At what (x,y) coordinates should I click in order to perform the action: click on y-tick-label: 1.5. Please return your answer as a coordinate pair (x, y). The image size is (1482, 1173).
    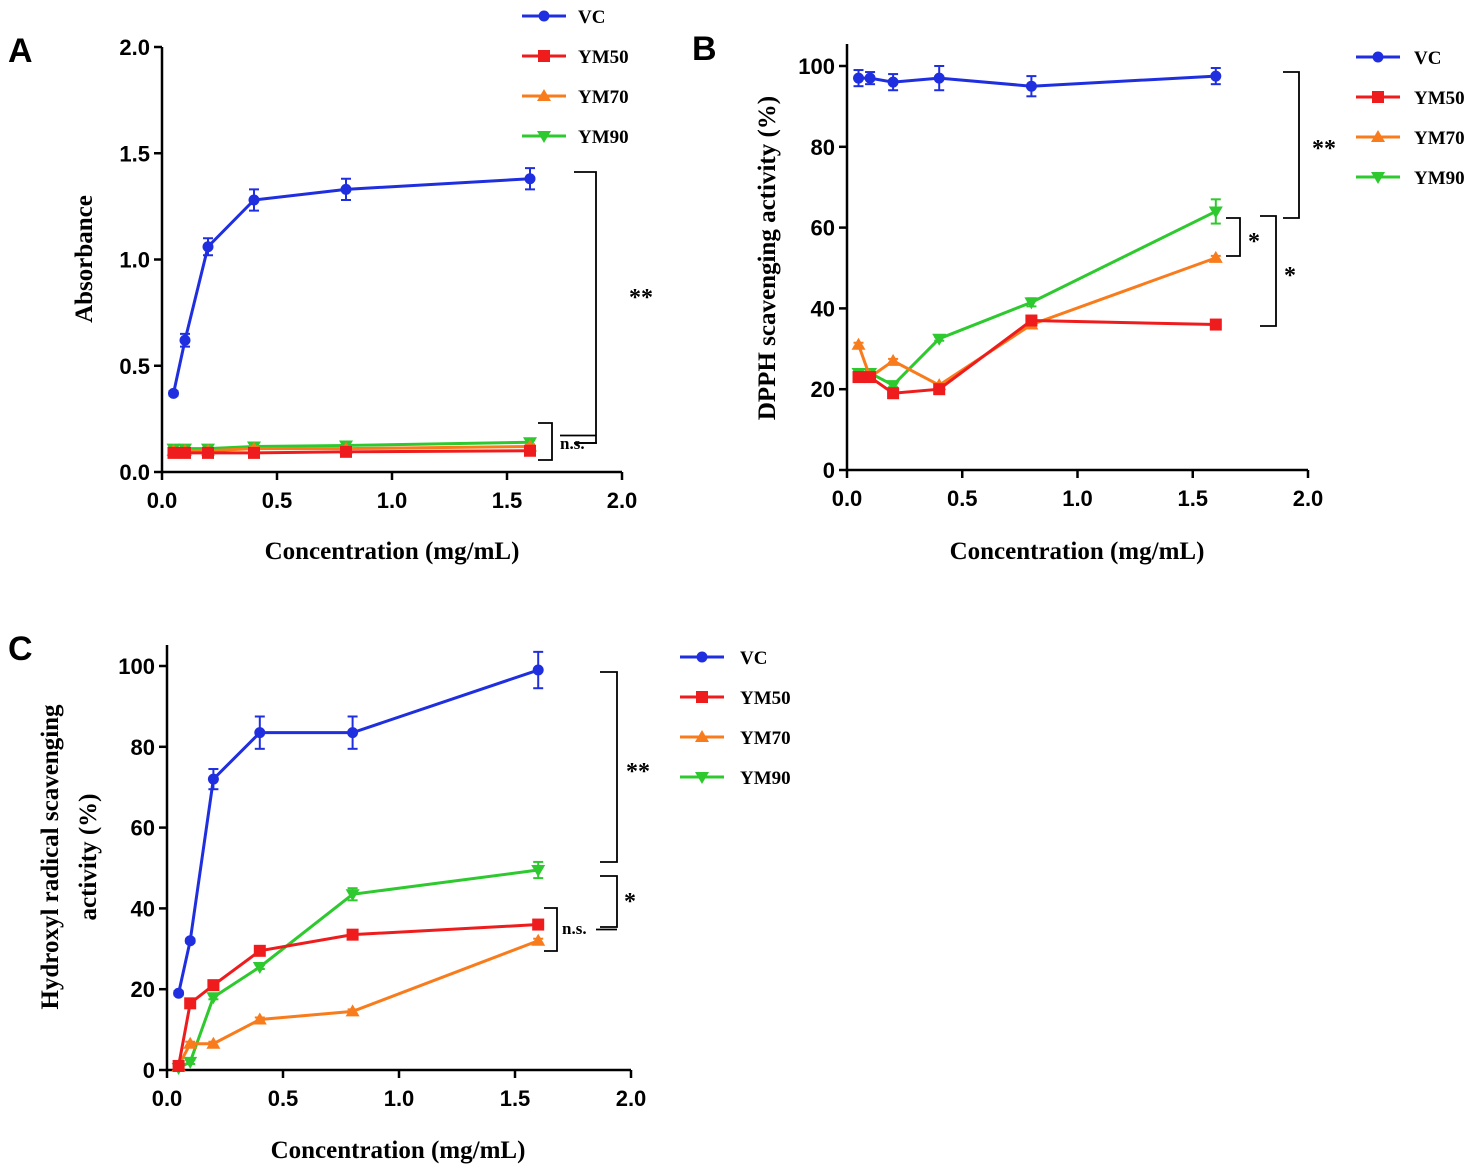
    Looking at the image, I should click on (134, 153).